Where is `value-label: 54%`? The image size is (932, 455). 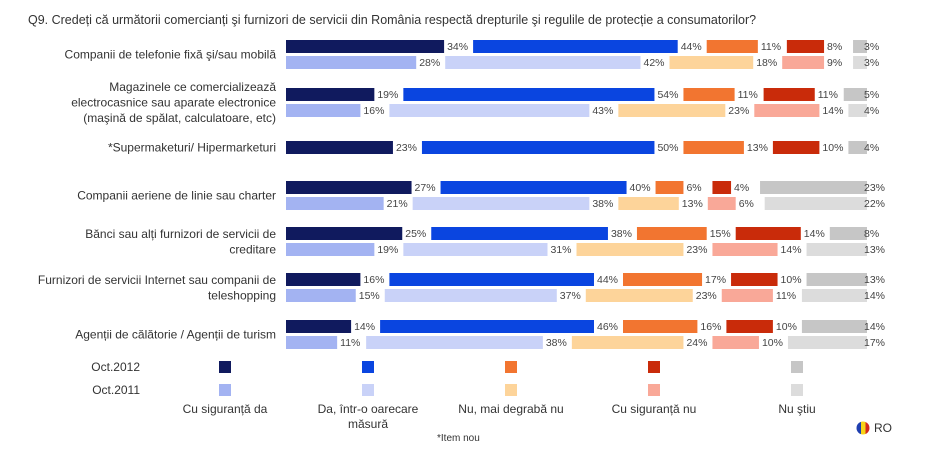
value-label: 54% is located at coordinates (667, 95).